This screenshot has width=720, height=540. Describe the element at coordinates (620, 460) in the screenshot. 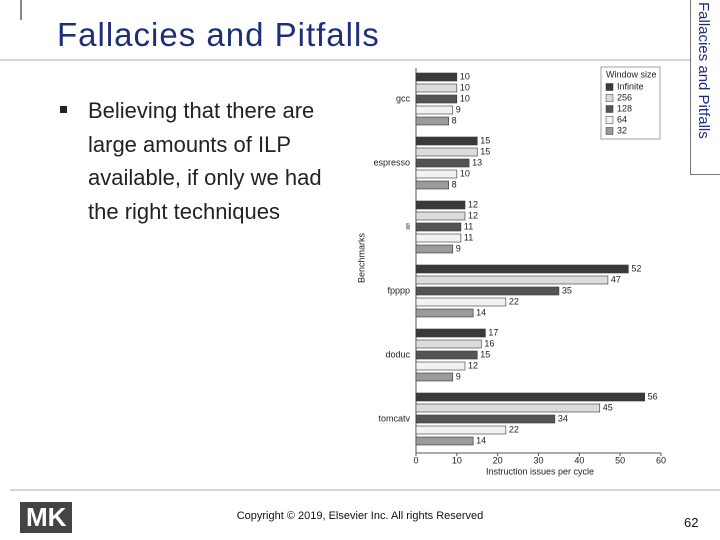

I see `x-tick-label: 50` at that location.